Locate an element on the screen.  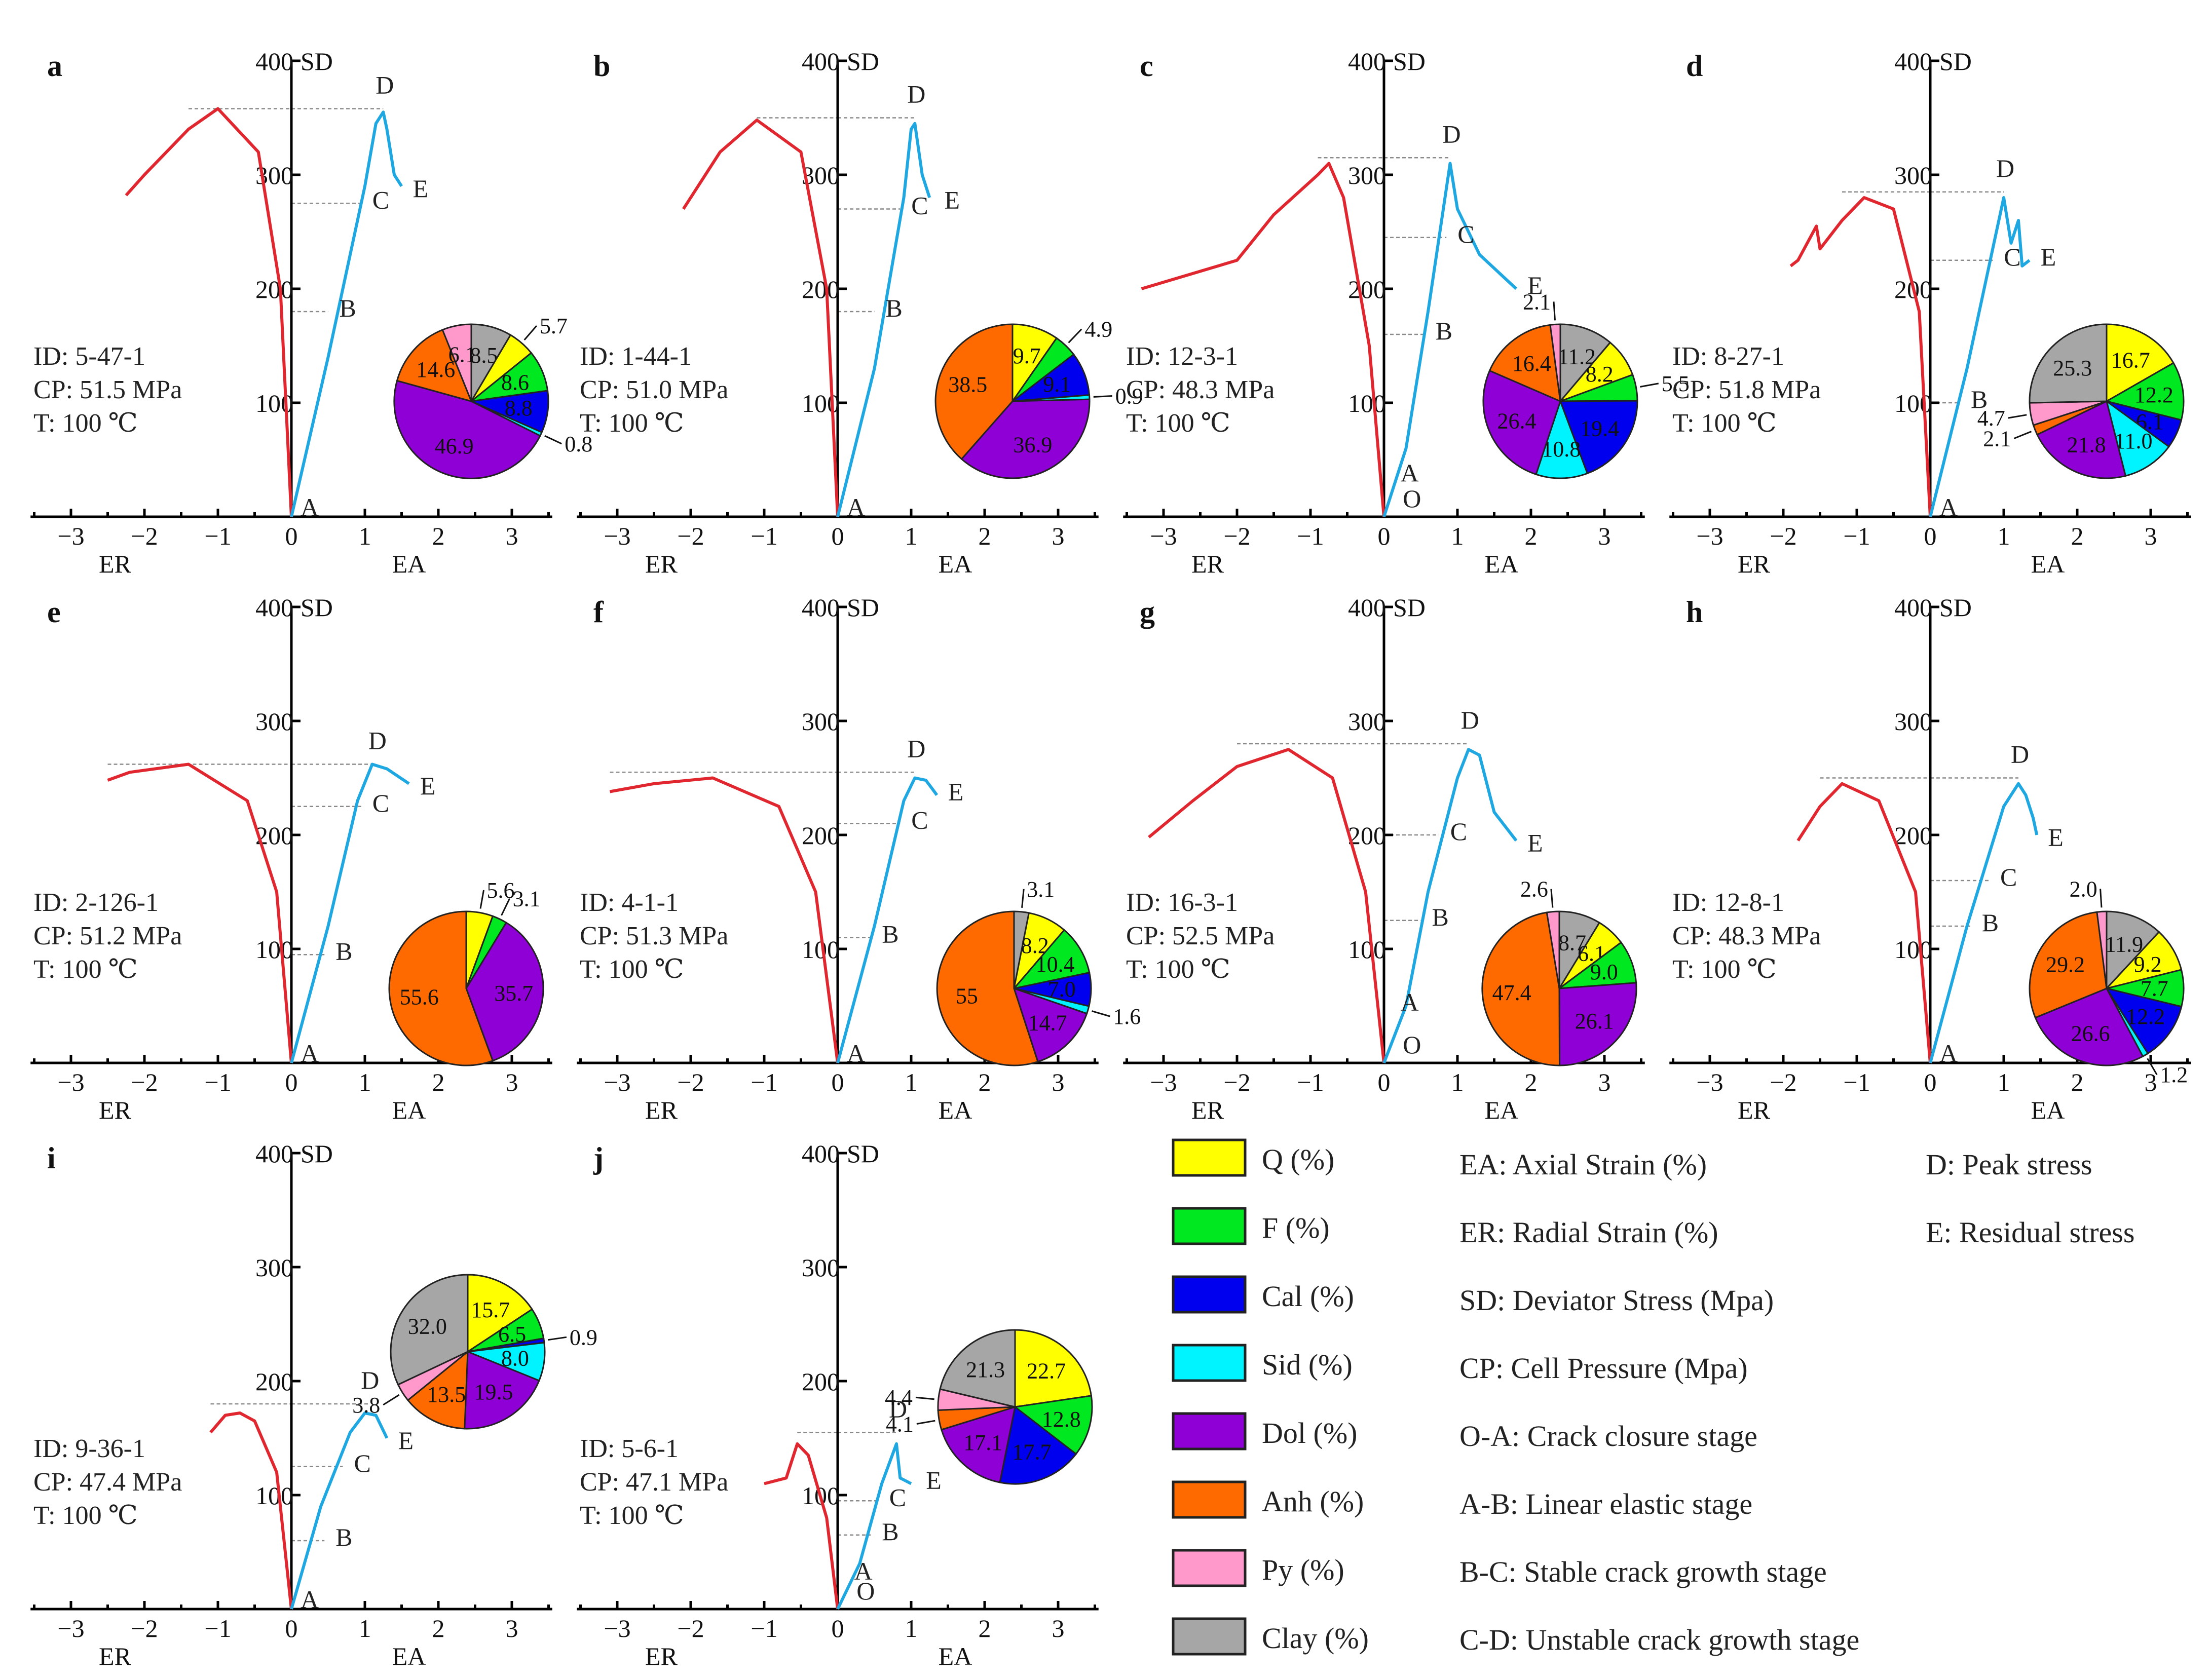
pie-label: 14.7 is located at coordinates (1047, 1023).